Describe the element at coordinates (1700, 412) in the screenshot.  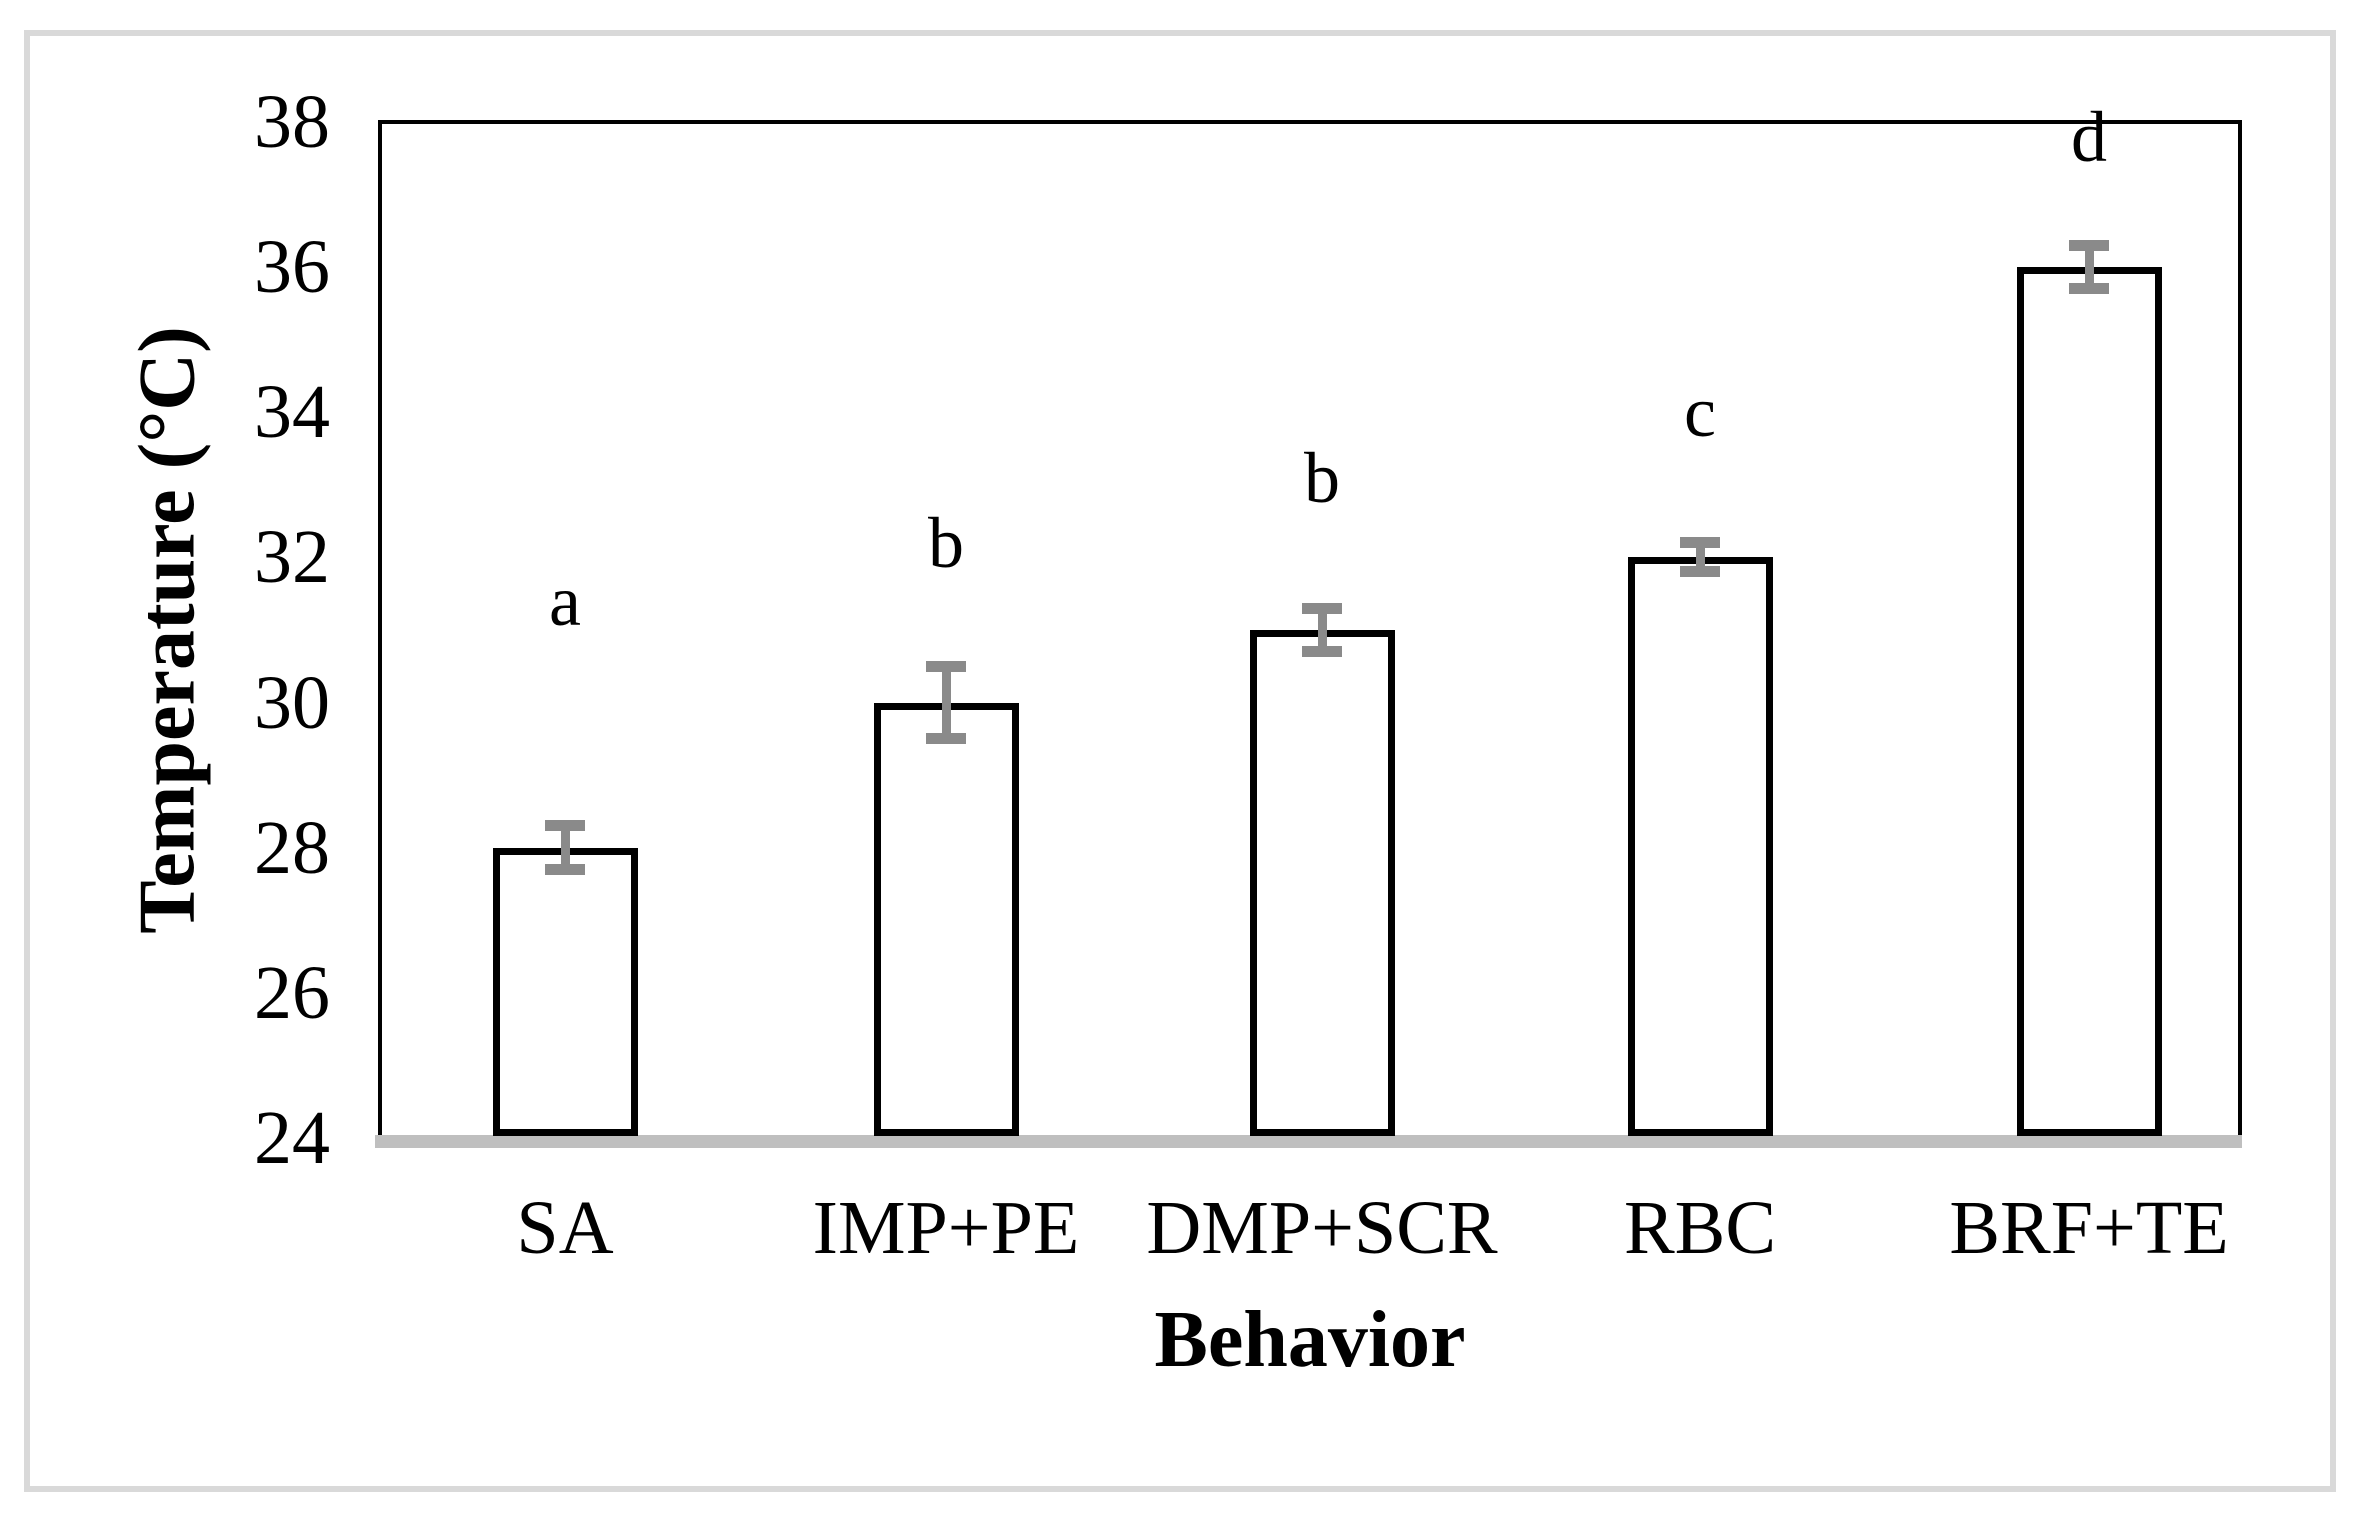
I see `significance-letter: c` at that location.